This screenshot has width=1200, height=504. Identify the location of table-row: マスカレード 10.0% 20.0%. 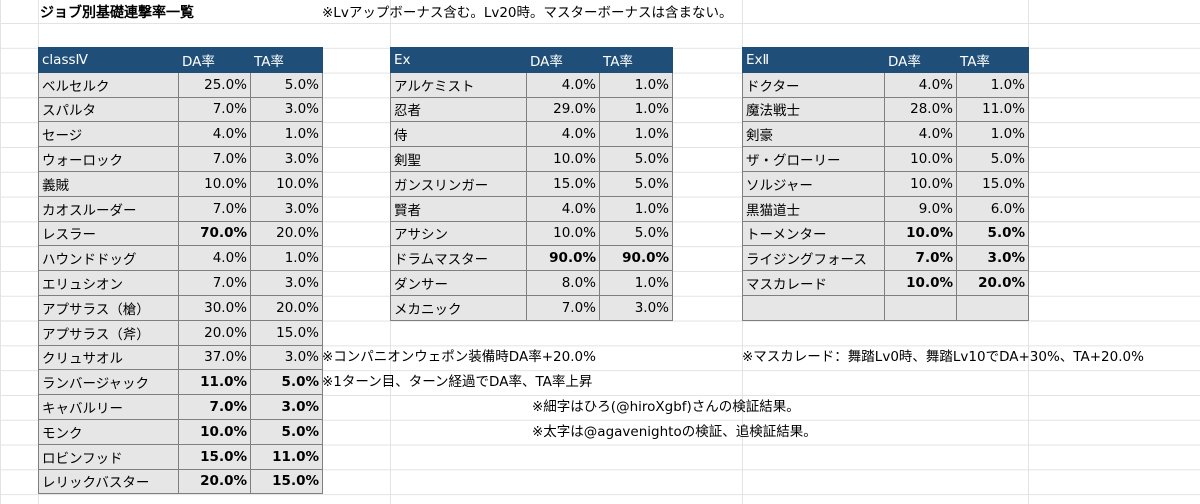
(885, 283).